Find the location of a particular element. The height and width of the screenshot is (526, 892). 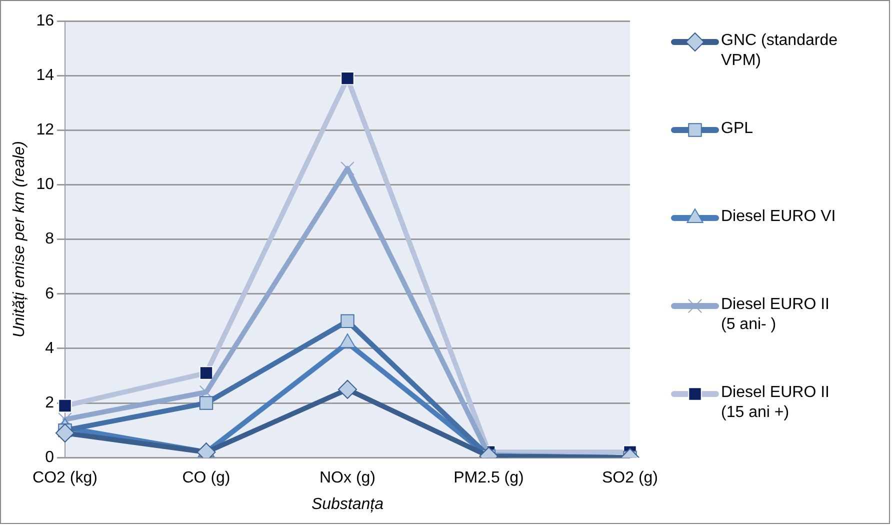

y-tick-label: 10 is located at coordinates (45, 185).